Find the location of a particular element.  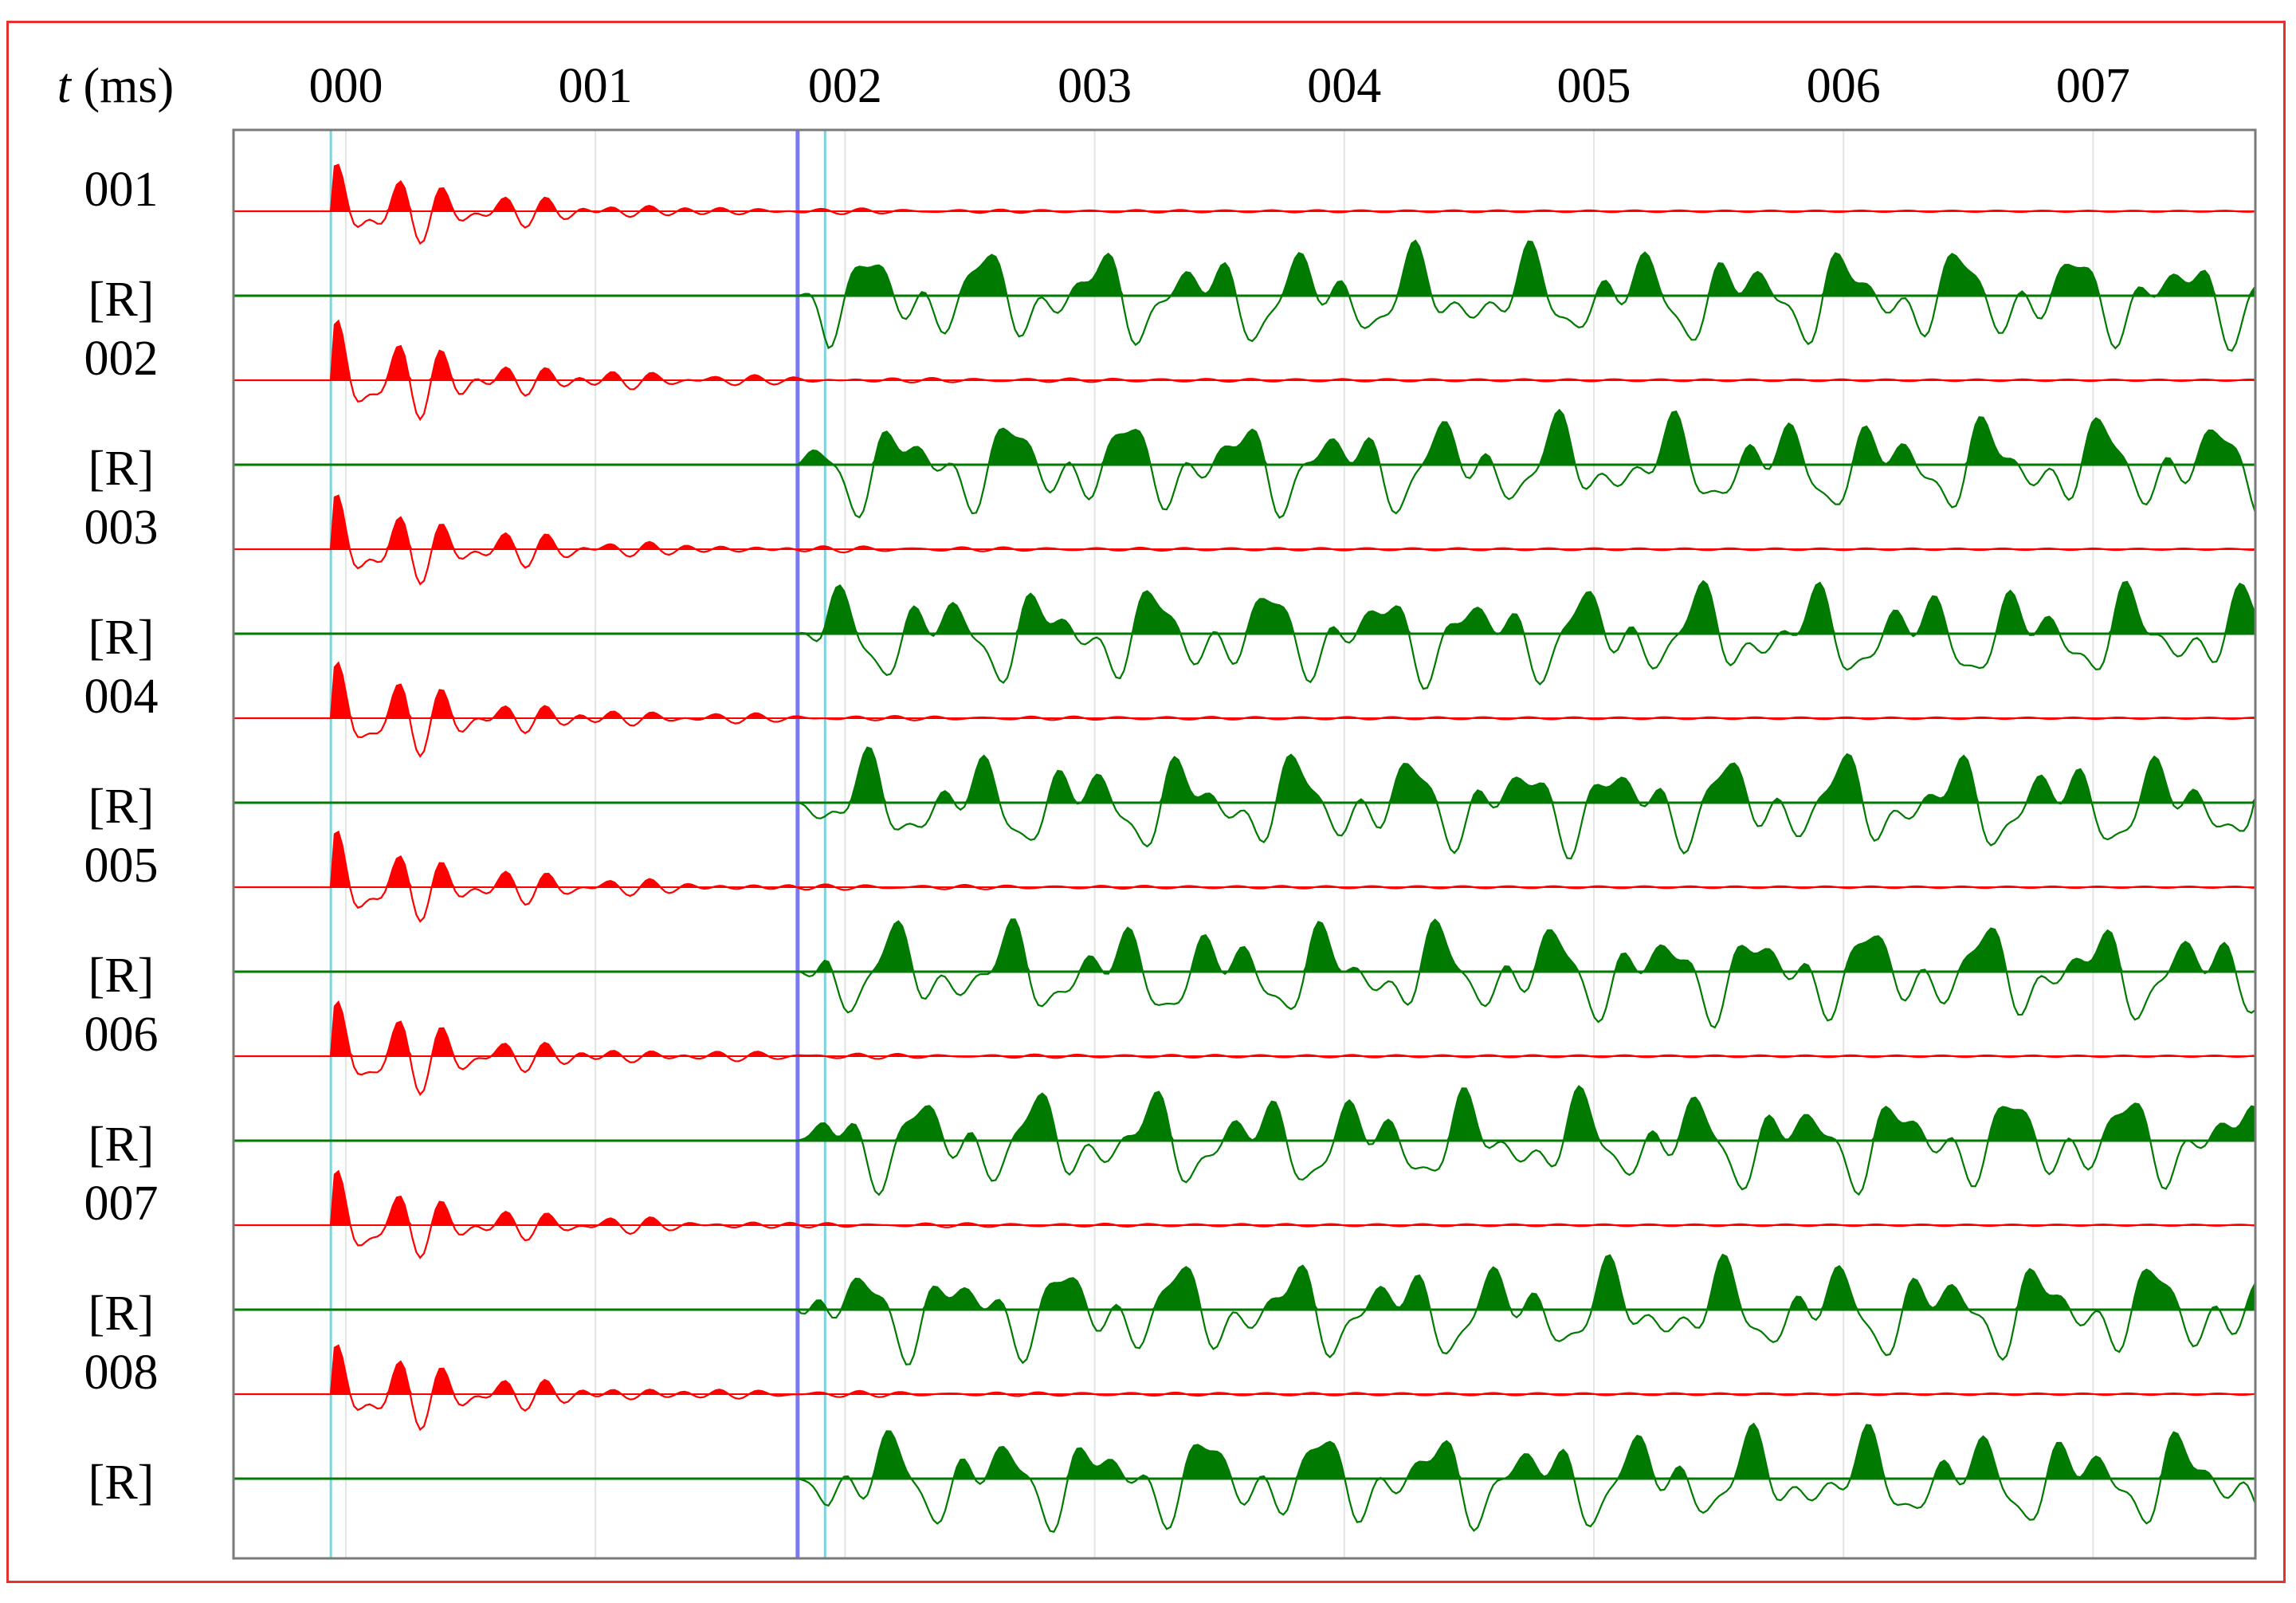

x-tick-label: 001 is located at coordinates (596, 86).